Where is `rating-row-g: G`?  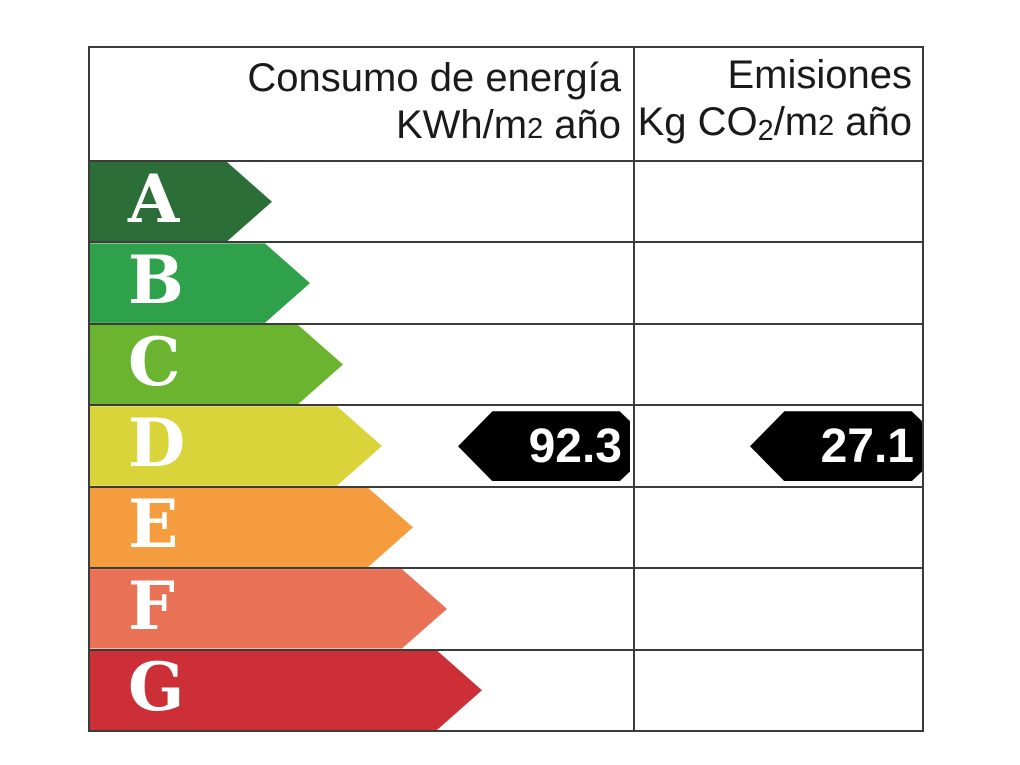
rating-row-g: G is located at coordinates (506, 690).